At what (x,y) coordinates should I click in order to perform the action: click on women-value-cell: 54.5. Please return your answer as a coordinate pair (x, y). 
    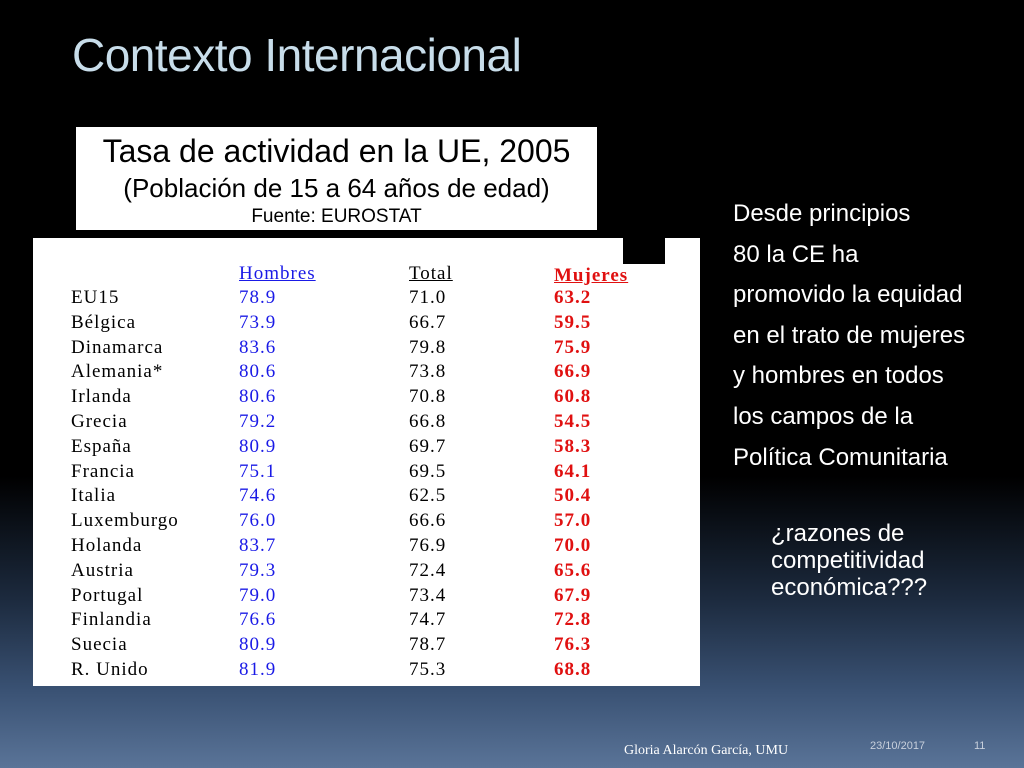
    Looking at the image, I should click on (573, 421).